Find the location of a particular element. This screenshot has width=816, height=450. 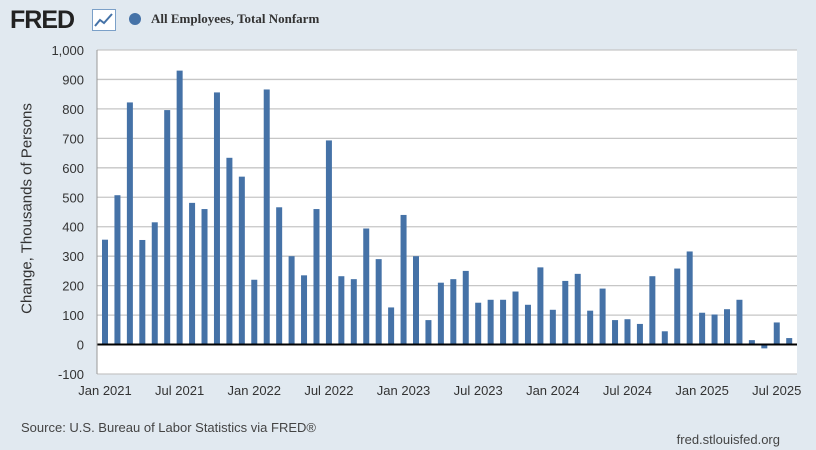

fred-logo: FRED is located at coordinates (42, 20).